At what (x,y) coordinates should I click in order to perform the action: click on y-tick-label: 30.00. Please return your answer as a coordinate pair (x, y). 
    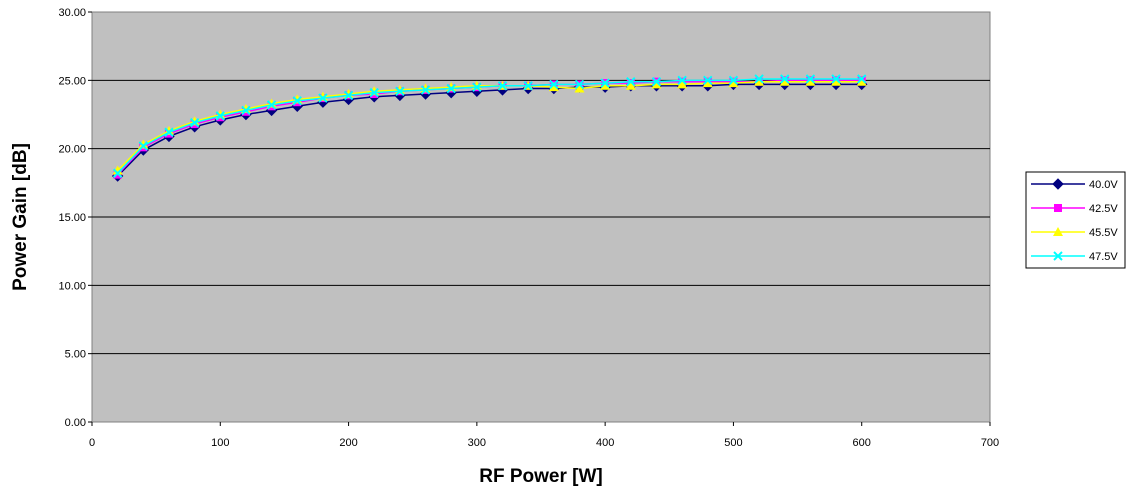
    Looking at the image, I should click on (72, 13).